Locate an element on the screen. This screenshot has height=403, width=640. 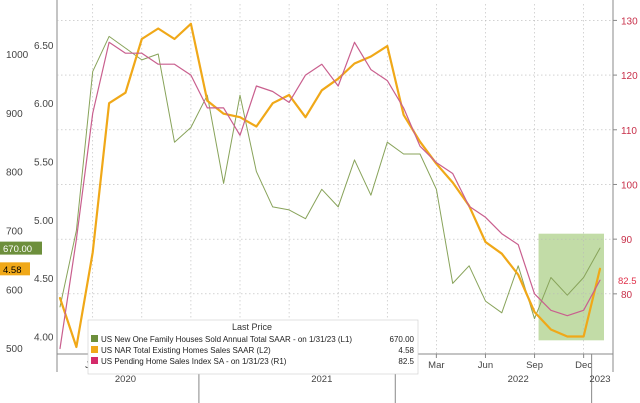
last-price-badge: 670.00 is located at coordinates (21, 248).